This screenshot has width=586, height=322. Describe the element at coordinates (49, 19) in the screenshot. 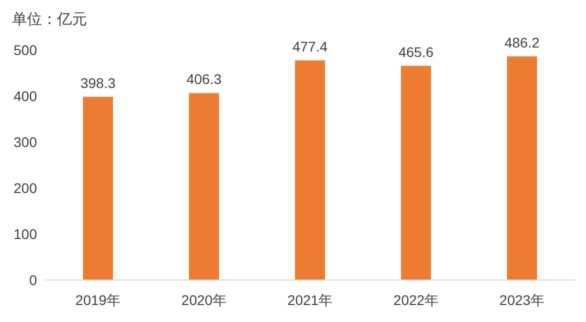

I see `y-axis-title: 单位：亿元` at that location.